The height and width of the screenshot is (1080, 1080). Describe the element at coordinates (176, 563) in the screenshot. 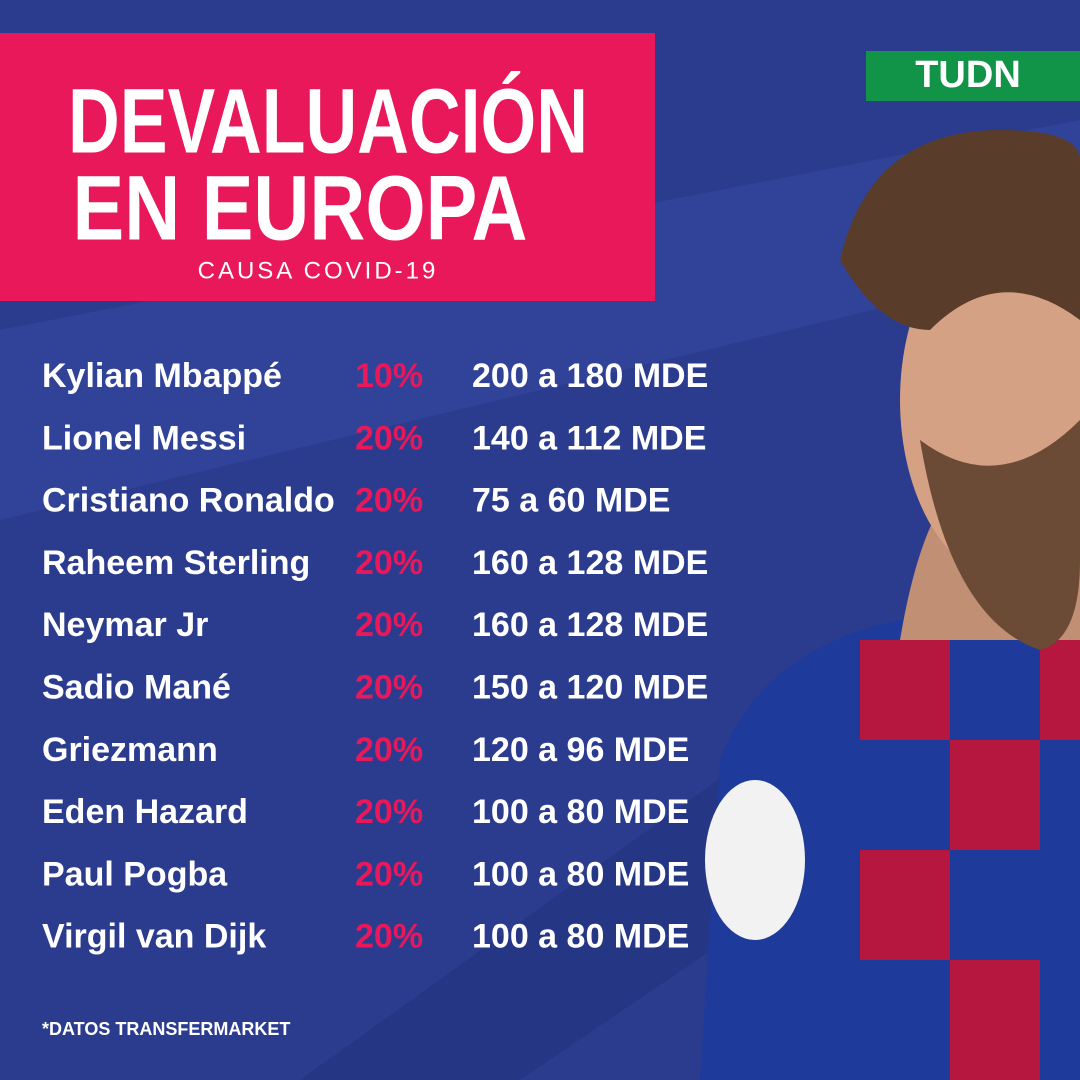

I see `player-name: Raheem Sterling` at that location.